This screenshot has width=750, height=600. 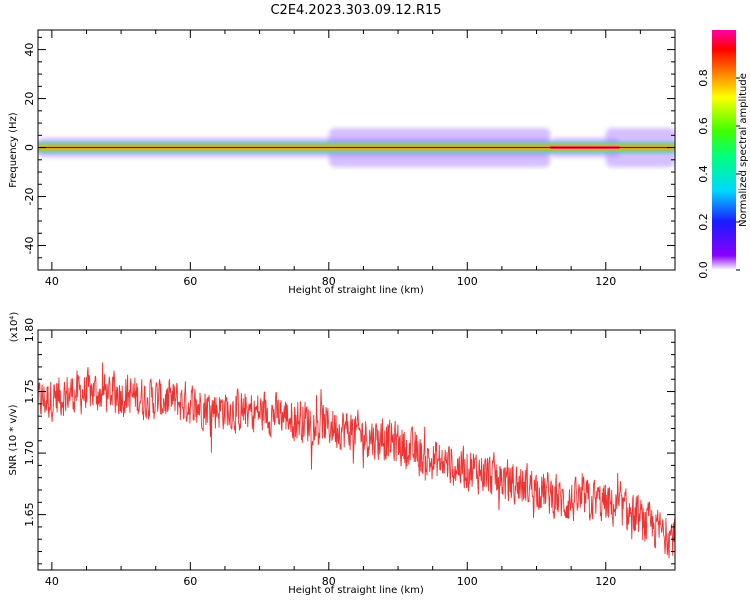 I want to click on spectrogram-y-axis-label: Frequency (Hz), so click(x=13, y=150).